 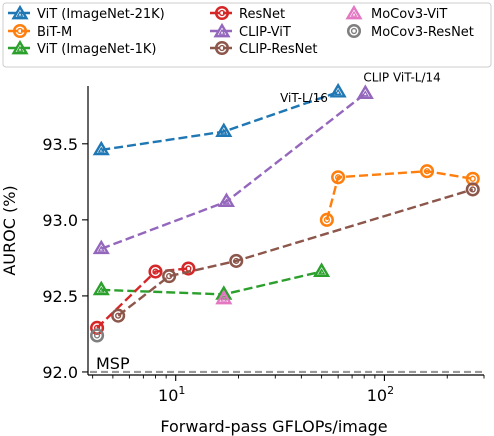 I want to click on y-tick-label: 92.0, so click(x=60, y=372).